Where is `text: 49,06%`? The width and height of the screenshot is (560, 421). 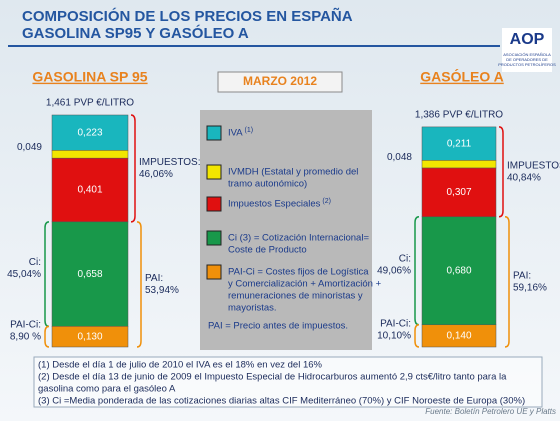 text: 49,06% is located at coordinates (394, 270).